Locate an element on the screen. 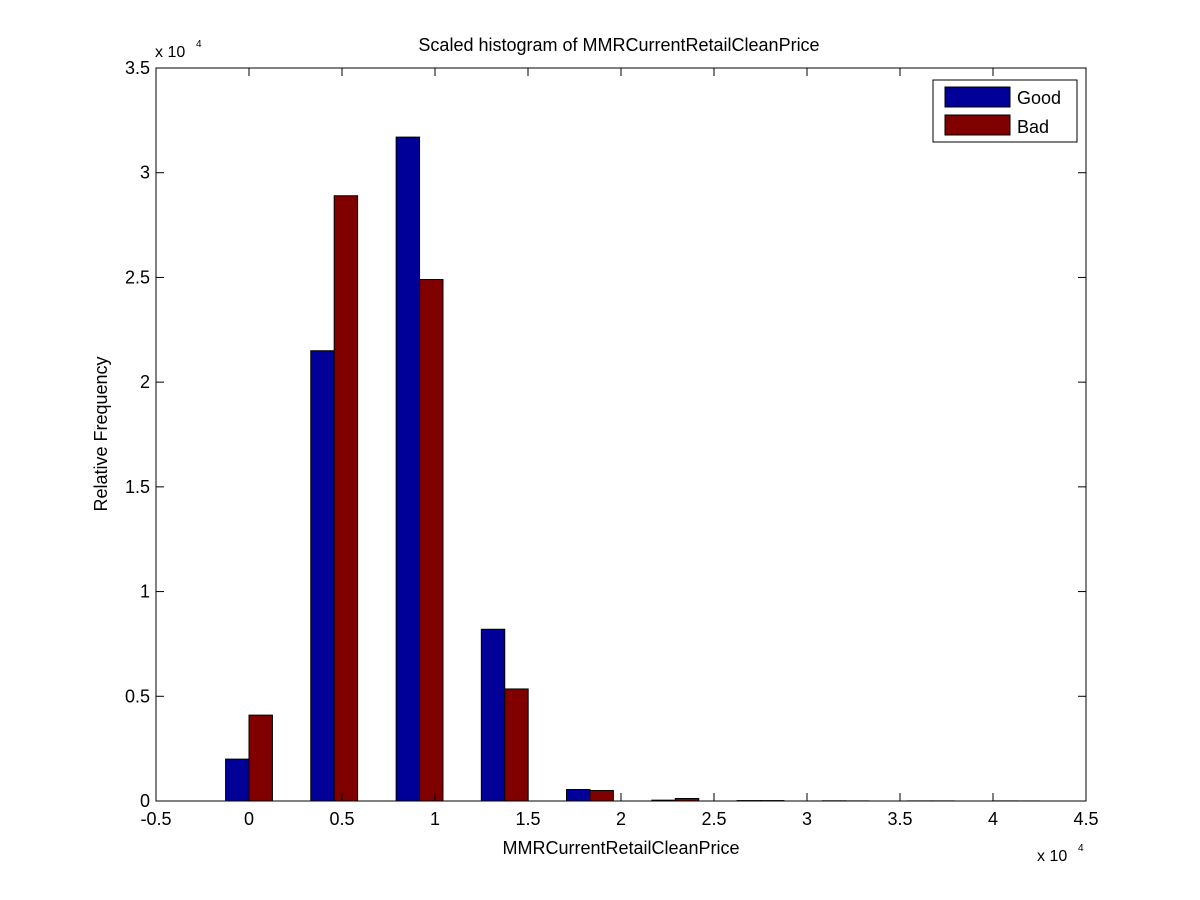  x-tick-label-3: 1 is located at coordinates (435, 819).